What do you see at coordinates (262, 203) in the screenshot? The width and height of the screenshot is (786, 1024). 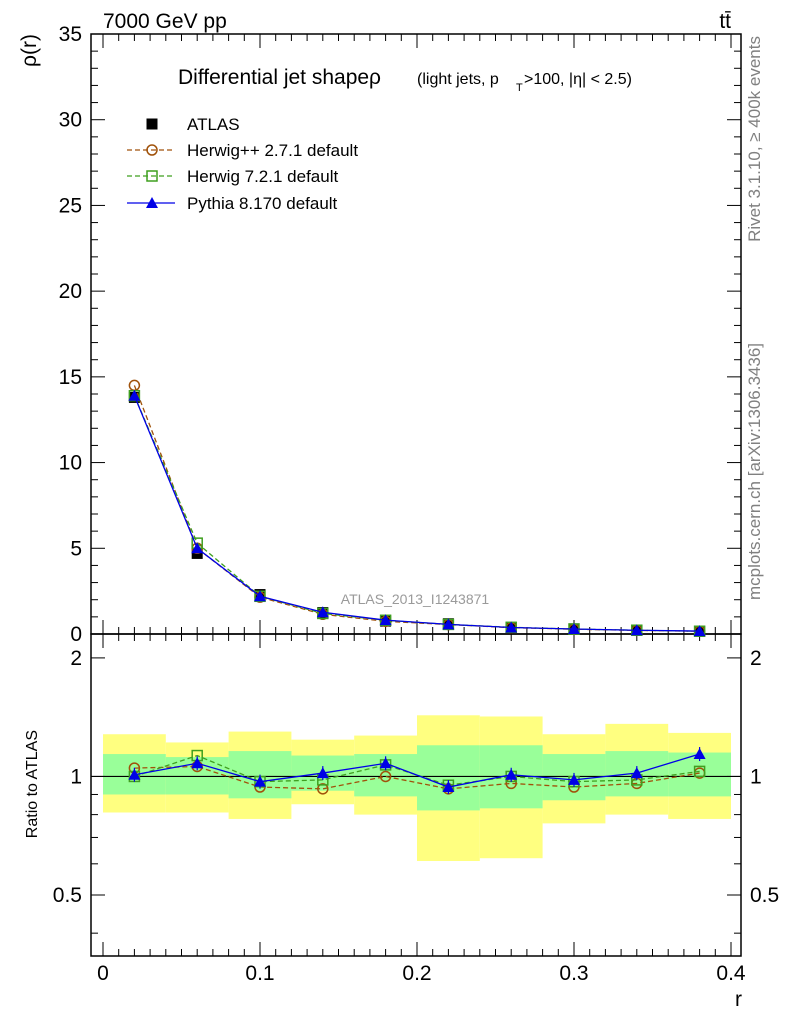 I see `legend-label-3: Pythia 8.170 default` at bounding box center [262, 203].